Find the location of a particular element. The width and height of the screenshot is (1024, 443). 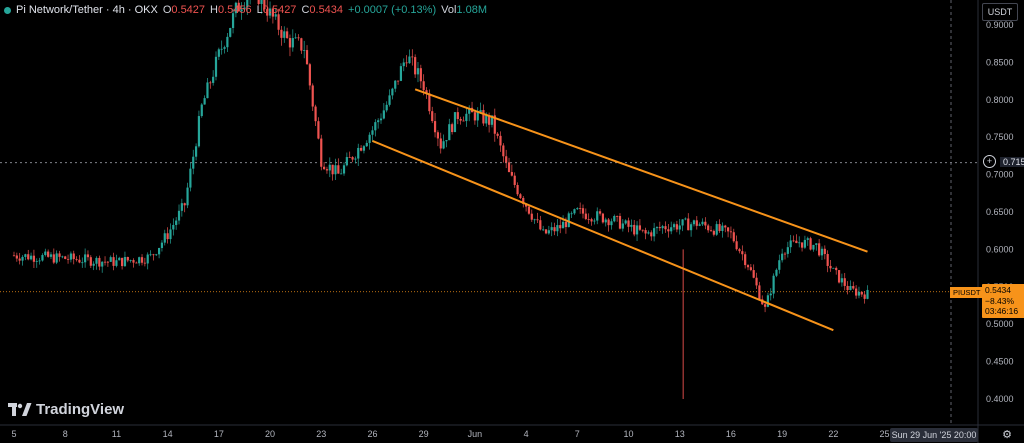

last-price-value: 0.5434 is located at coordinates (998, 290).